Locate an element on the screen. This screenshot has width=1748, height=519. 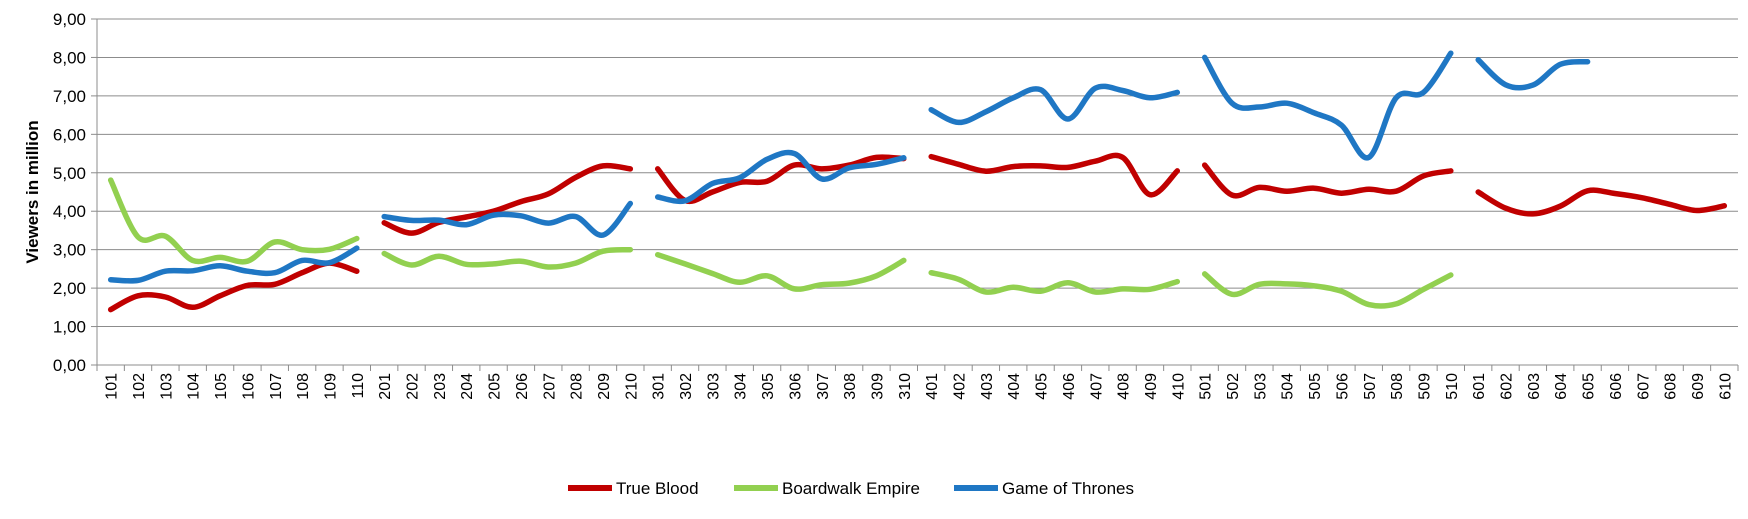
y-tick-label: 4,00 is located at coordinates (69, 211).